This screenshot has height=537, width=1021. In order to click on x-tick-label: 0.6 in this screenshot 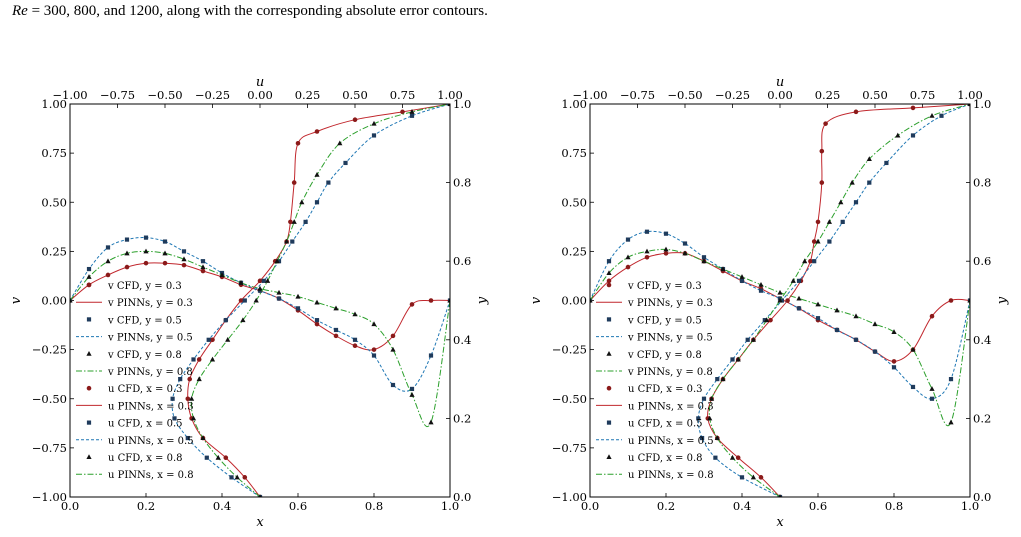, I will do `click(818, 506)`.